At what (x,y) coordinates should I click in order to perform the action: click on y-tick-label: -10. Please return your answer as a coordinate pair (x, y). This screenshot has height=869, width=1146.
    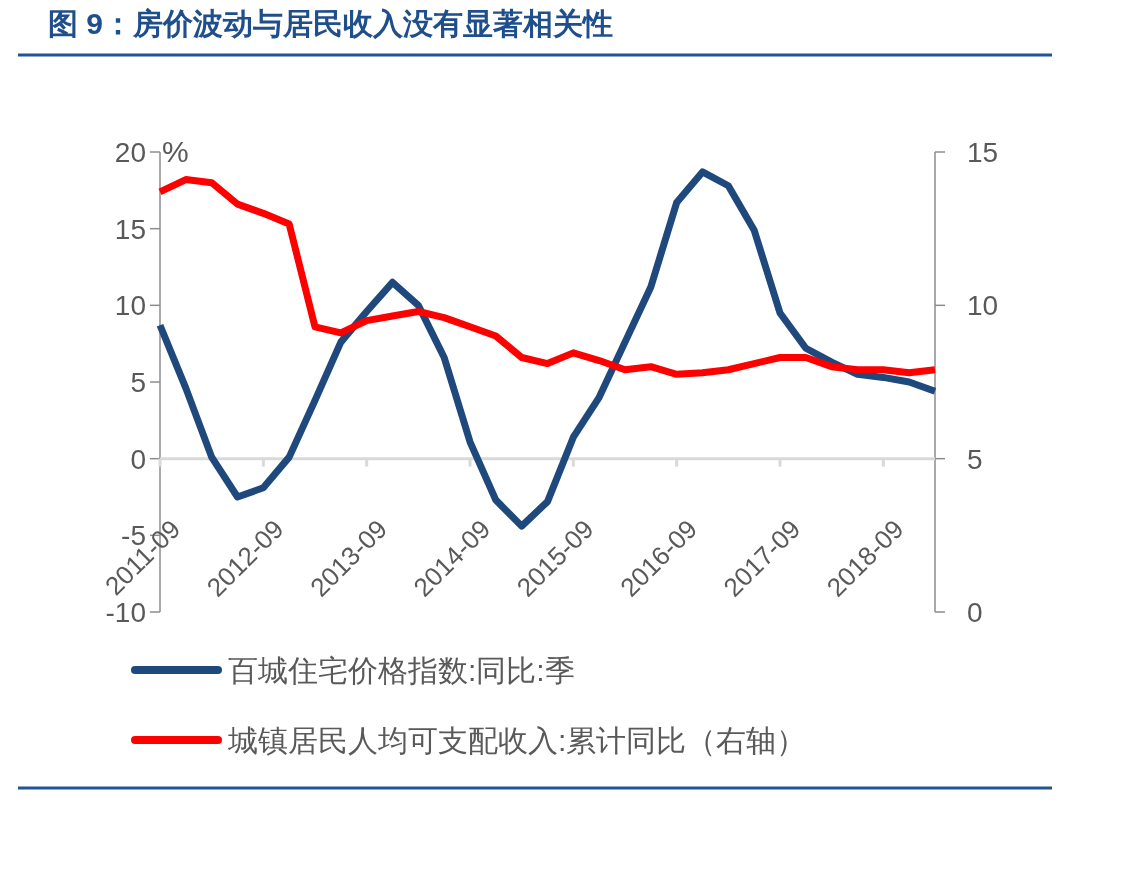
    Looking at the image, I should click on (125, 612).